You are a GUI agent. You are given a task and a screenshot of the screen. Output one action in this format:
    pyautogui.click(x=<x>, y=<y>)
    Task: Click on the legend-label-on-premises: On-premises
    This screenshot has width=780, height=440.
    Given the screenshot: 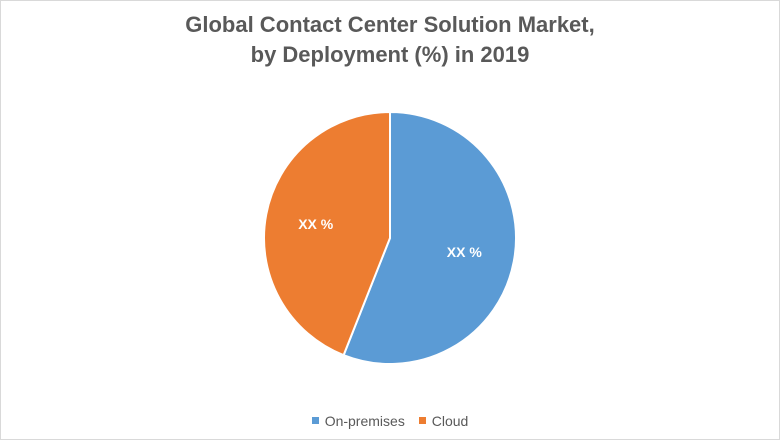 What is the action you would take?
    pyautogui.click(x=364, y=420)
    